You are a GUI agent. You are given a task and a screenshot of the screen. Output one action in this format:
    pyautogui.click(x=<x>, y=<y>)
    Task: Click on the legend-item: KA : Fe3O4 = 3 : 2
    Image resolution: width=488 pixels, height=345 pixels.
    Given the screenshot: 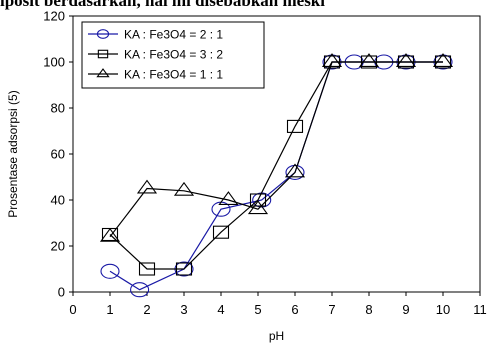 What is the action you would take?
    pyautogui.click(x=155, y=55)
    